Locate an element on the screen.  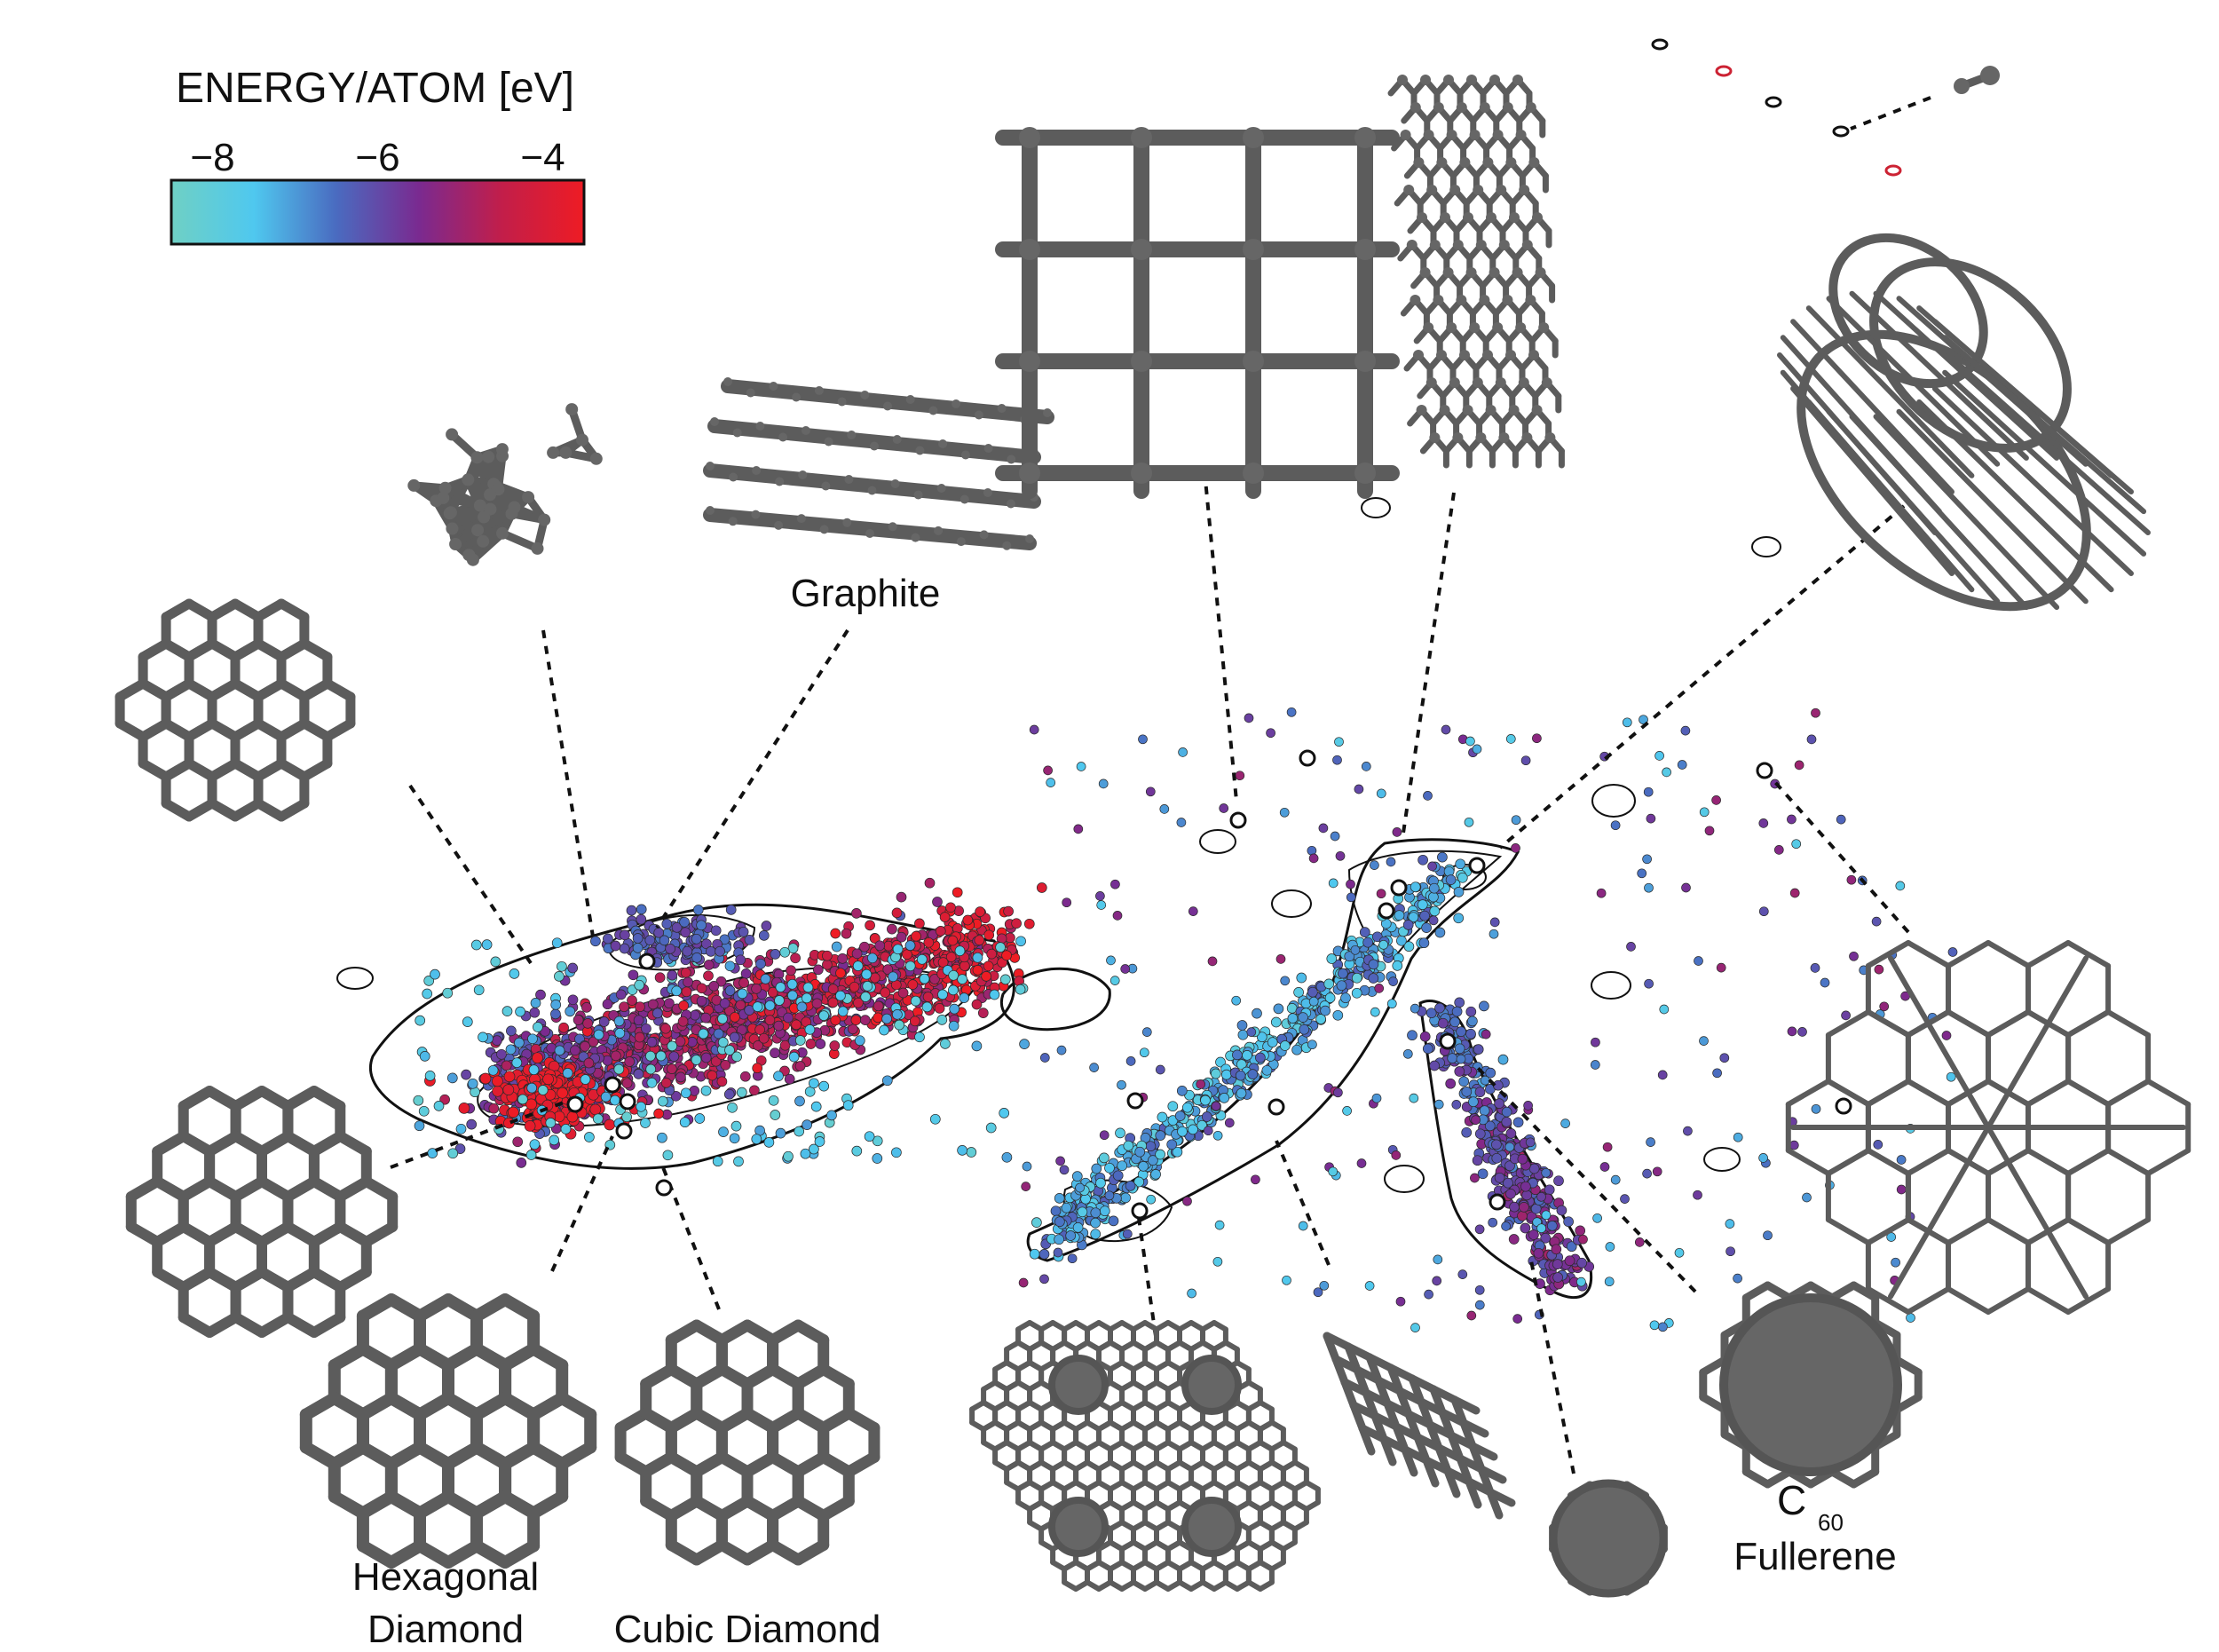
label-graphite: Graphite is located at coordinates (866, 593).